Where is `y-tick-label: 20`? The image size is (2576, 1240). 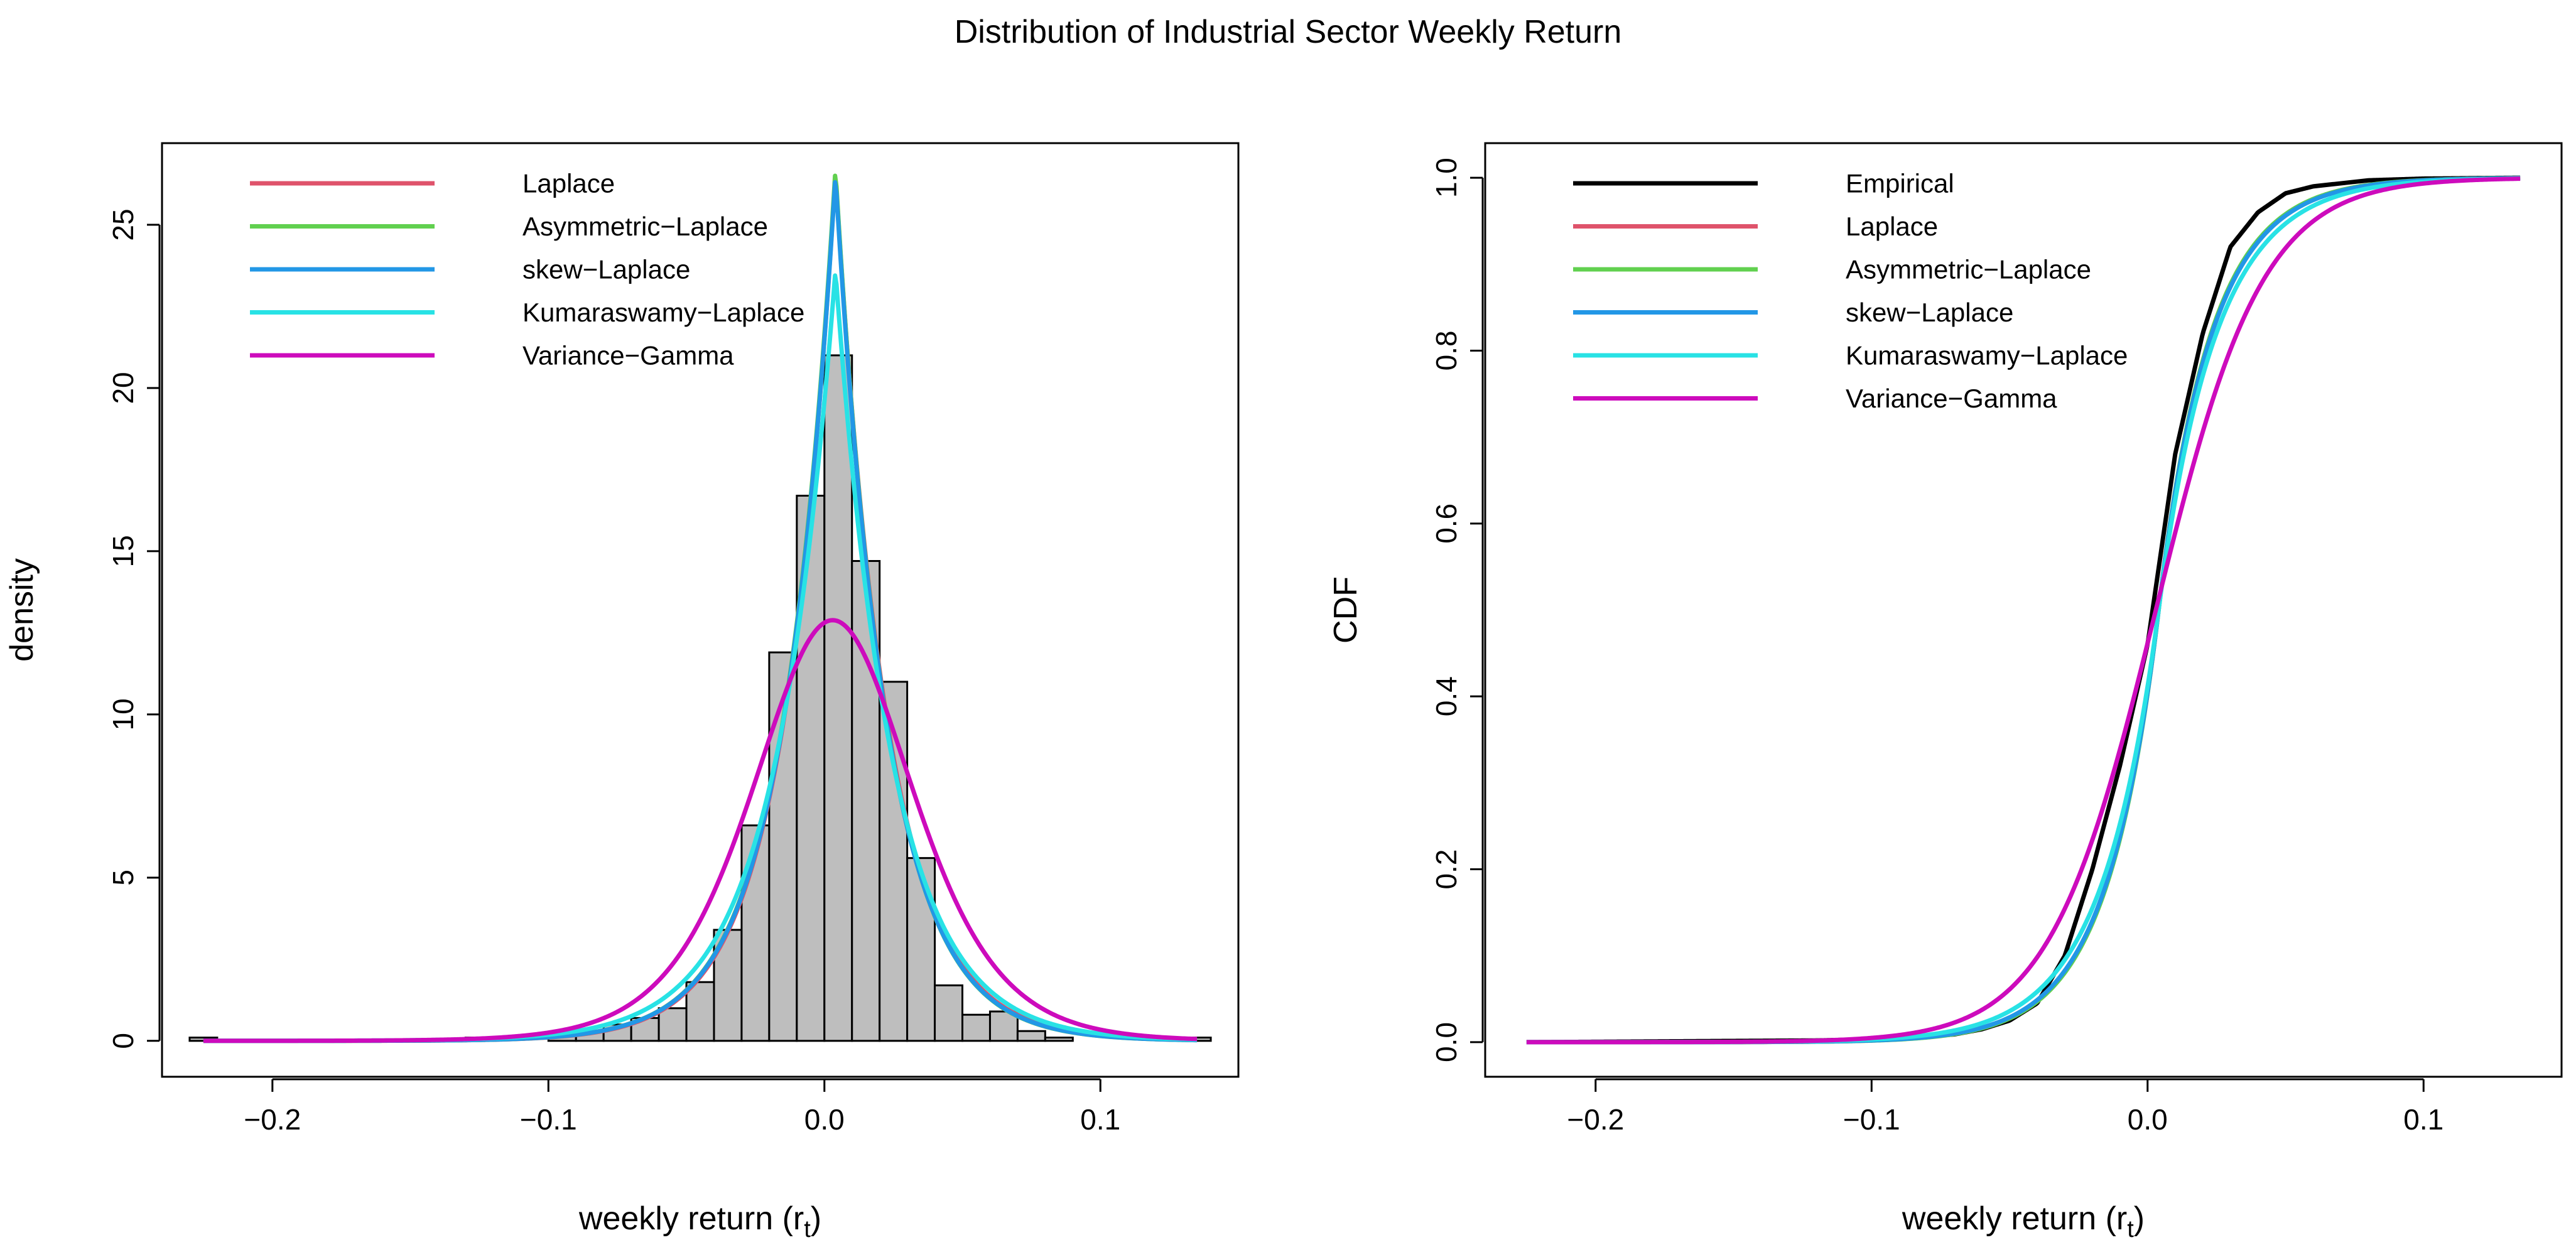 y-tick-label: 20 is located at coordinates (123, 388).